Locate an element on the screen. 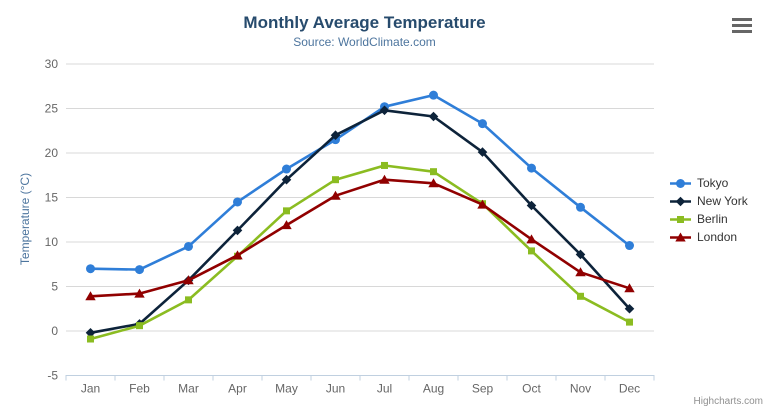  x-axis-label: Mar is located at coordinates (188, 389).